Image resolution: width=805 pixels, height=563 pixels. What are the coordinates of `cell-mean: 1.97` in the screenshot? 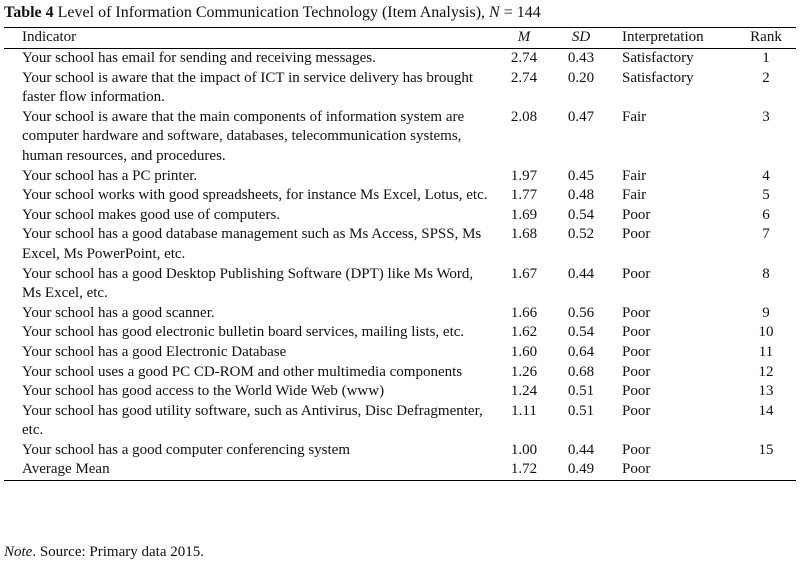 It's located at (524, 175).